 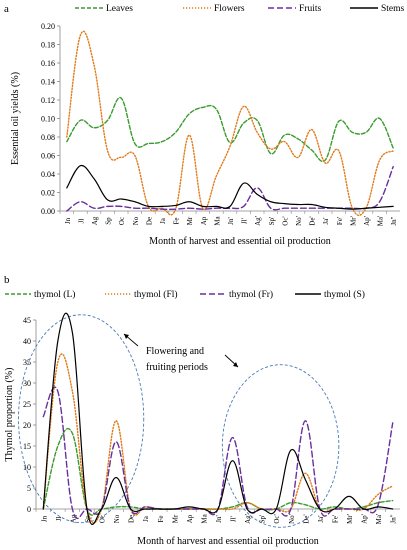 I want to click on panel-label: a, so click(x=6, y=9).